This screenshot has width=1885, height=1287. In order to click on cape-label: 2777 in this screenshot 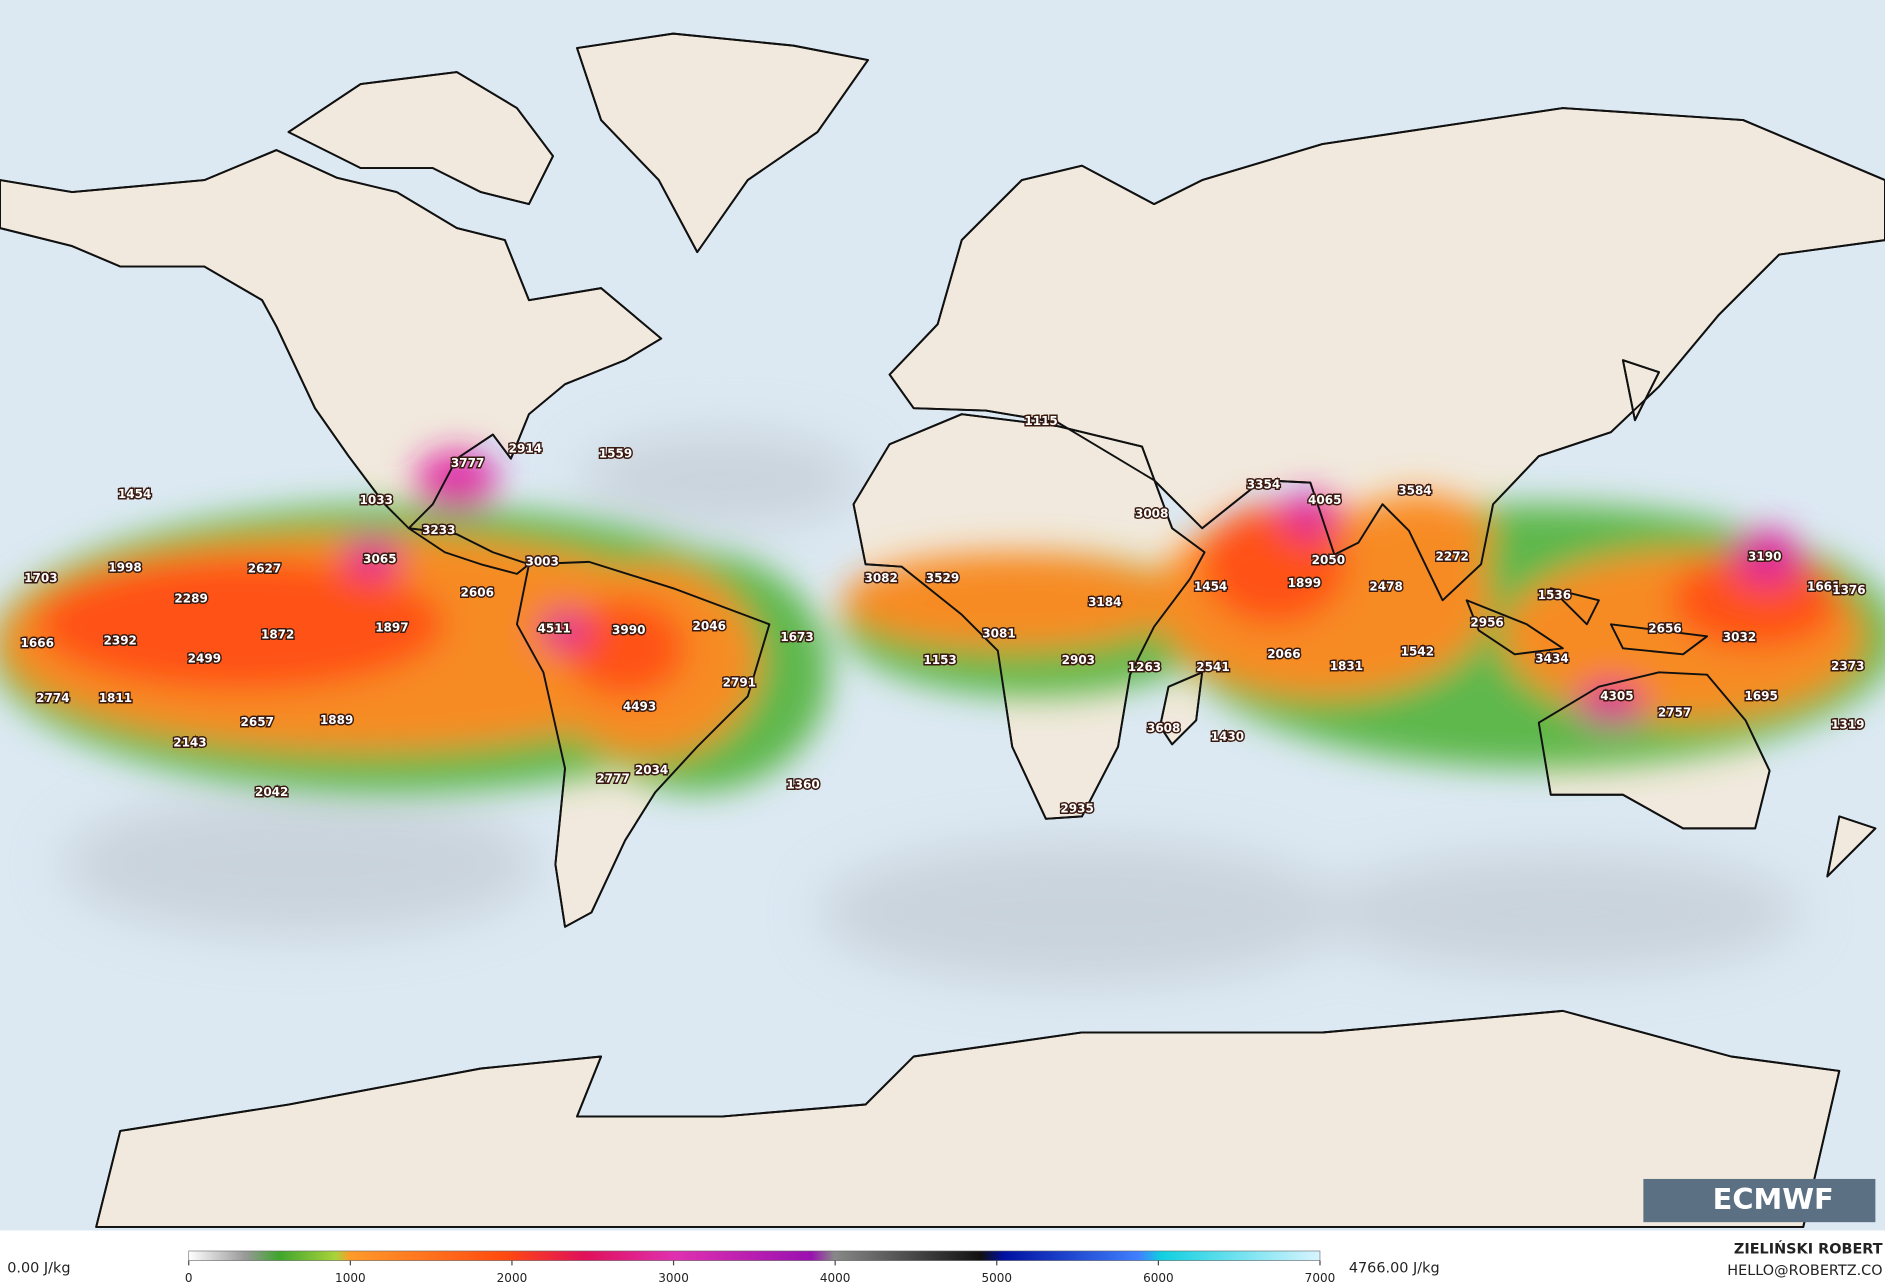, I will do `click(612, 779)`.